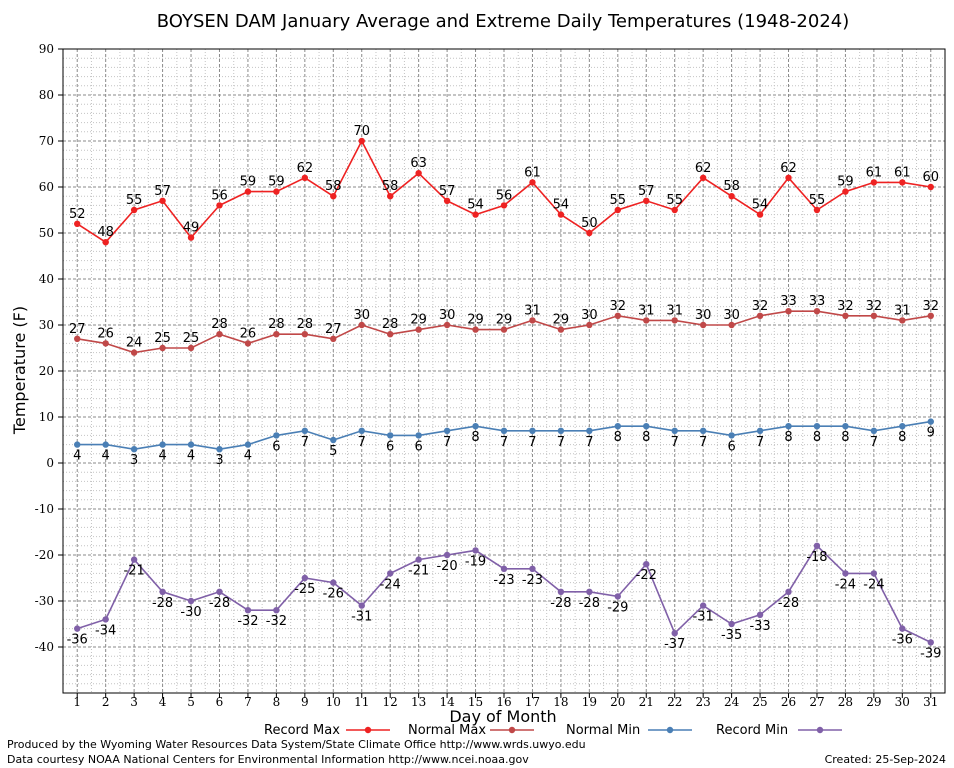 The height and width of the screenshot is (768, 954). I want to click on record-max-value-label: 60, so click(931, 177).